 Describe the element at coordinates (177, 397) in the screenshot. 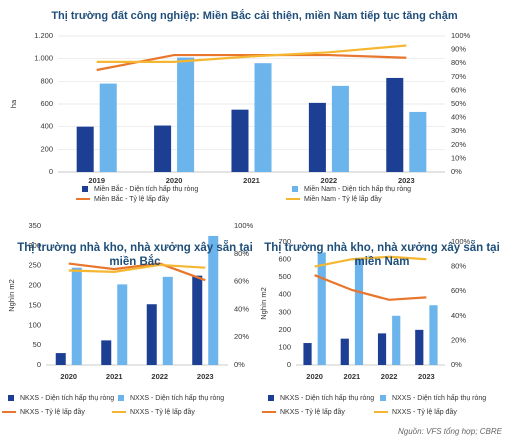

I see `legend-label: NXXS - Diện tích hấp thụ ròng` at that location.